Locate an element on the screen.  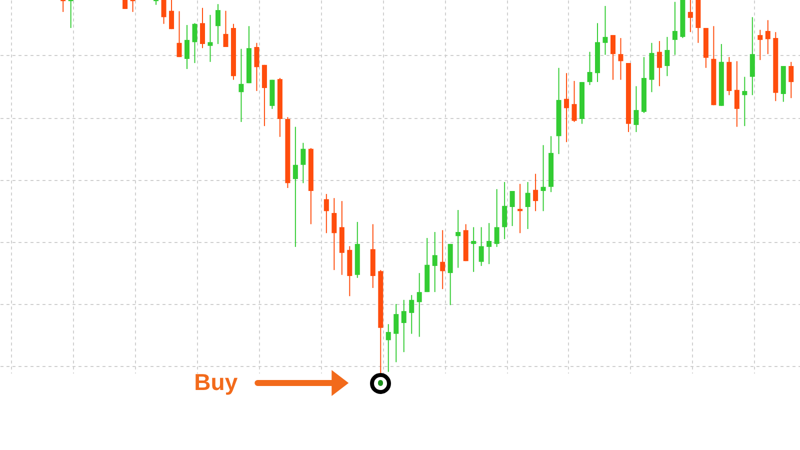
annotation: Buy is located at coordinates (216, 382).